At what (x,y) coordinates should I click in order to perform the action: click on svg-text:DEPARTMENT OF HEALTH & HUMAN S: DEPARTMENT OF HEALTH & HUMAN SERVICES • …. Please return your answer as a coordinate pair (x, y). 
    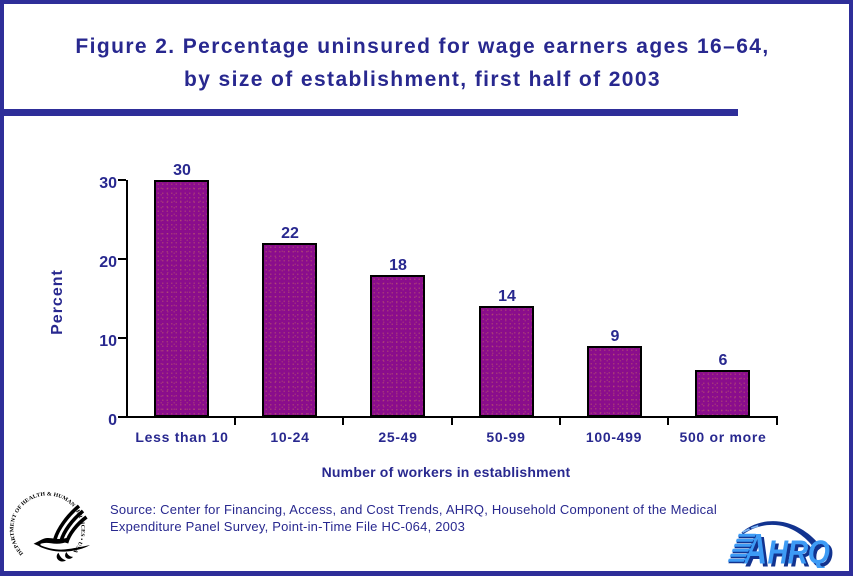
    Looking at the image, I should click on (47, 523).